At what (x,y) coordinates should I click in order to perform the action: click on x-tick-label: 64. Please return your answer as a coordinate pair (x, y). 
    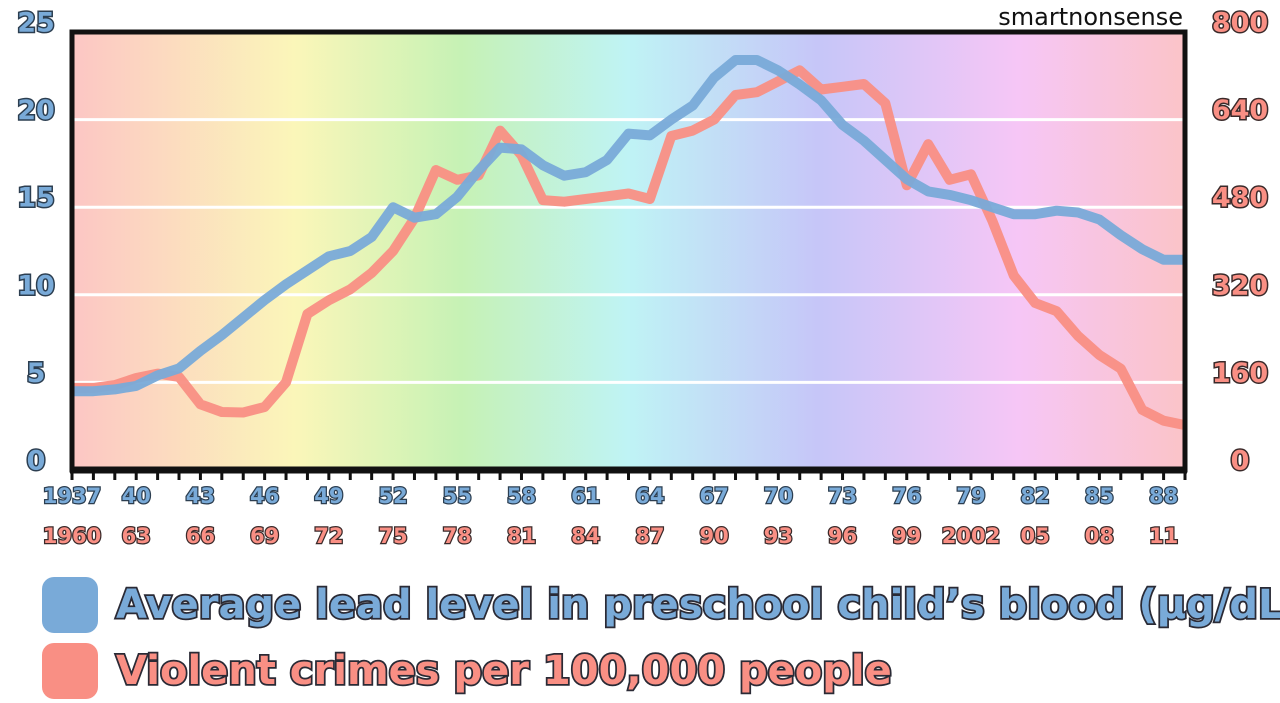
    Looking at the image, I should click on (649, 496).